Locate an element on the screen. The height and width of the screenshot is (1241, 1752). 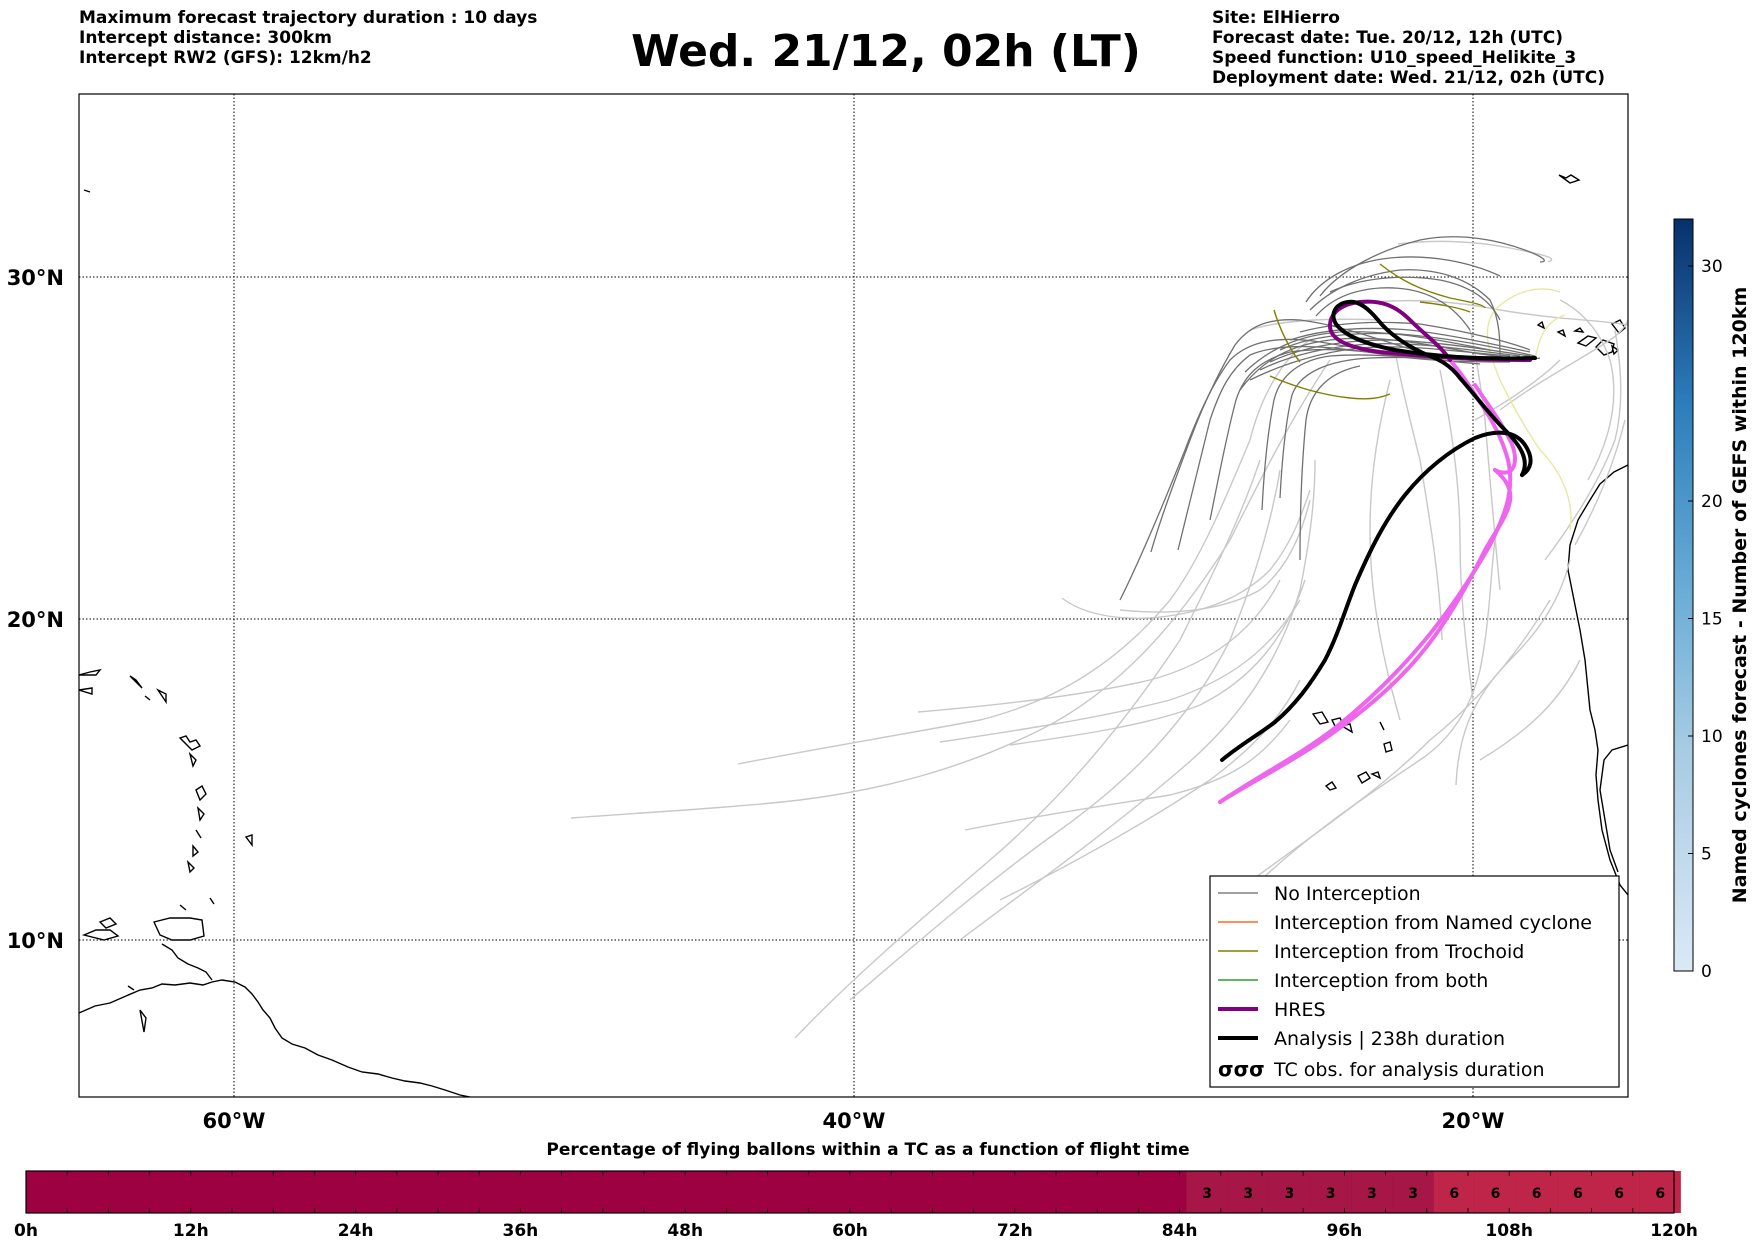
africa-coast is located at coordinates (1597, 680).